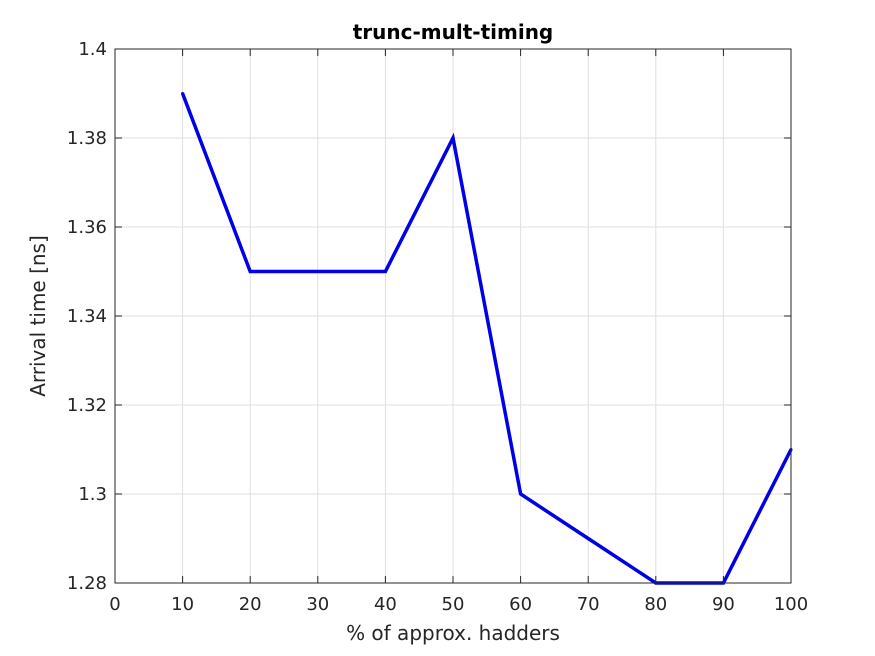 This screenshot has width=875, height=656. I want to click on x-tick-labels: 0 10 20 30 40 50 60 70 80 90 100, so click(458, 604).